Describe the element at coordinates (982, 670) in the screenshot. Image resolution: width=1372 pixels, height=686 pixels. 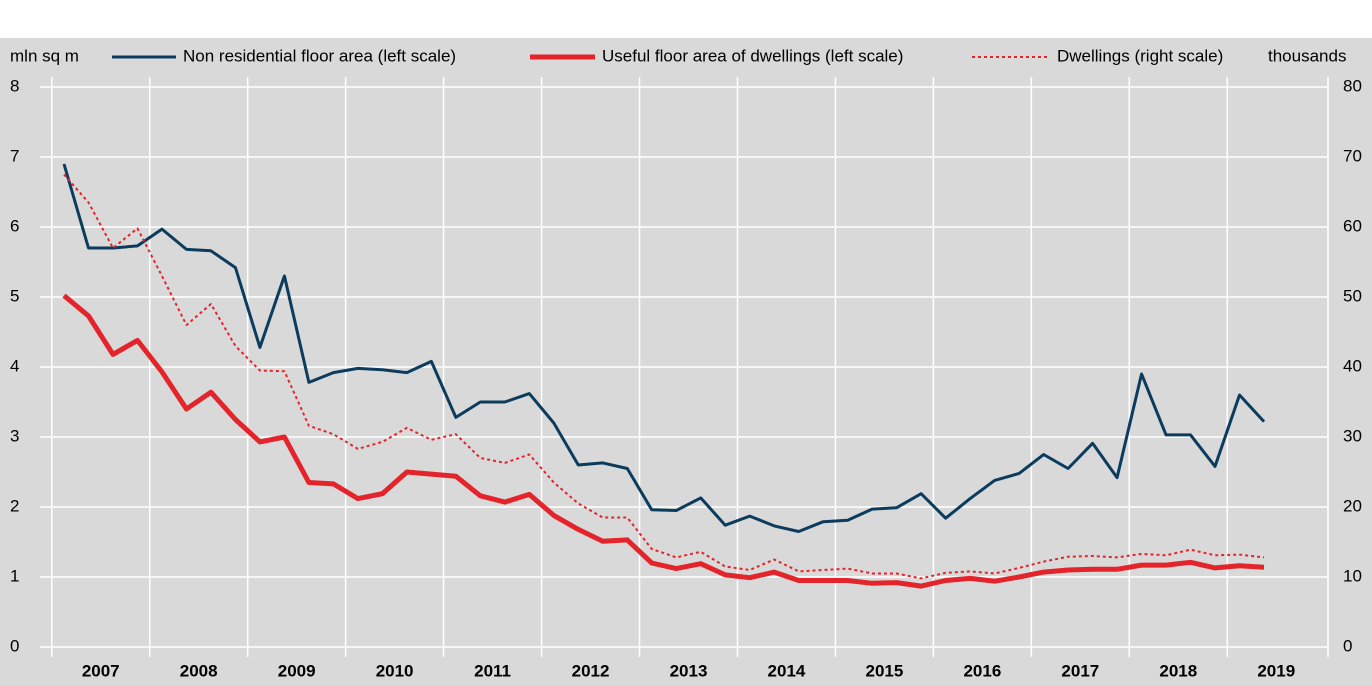
I see `x-tick-label: 2016` at that location.